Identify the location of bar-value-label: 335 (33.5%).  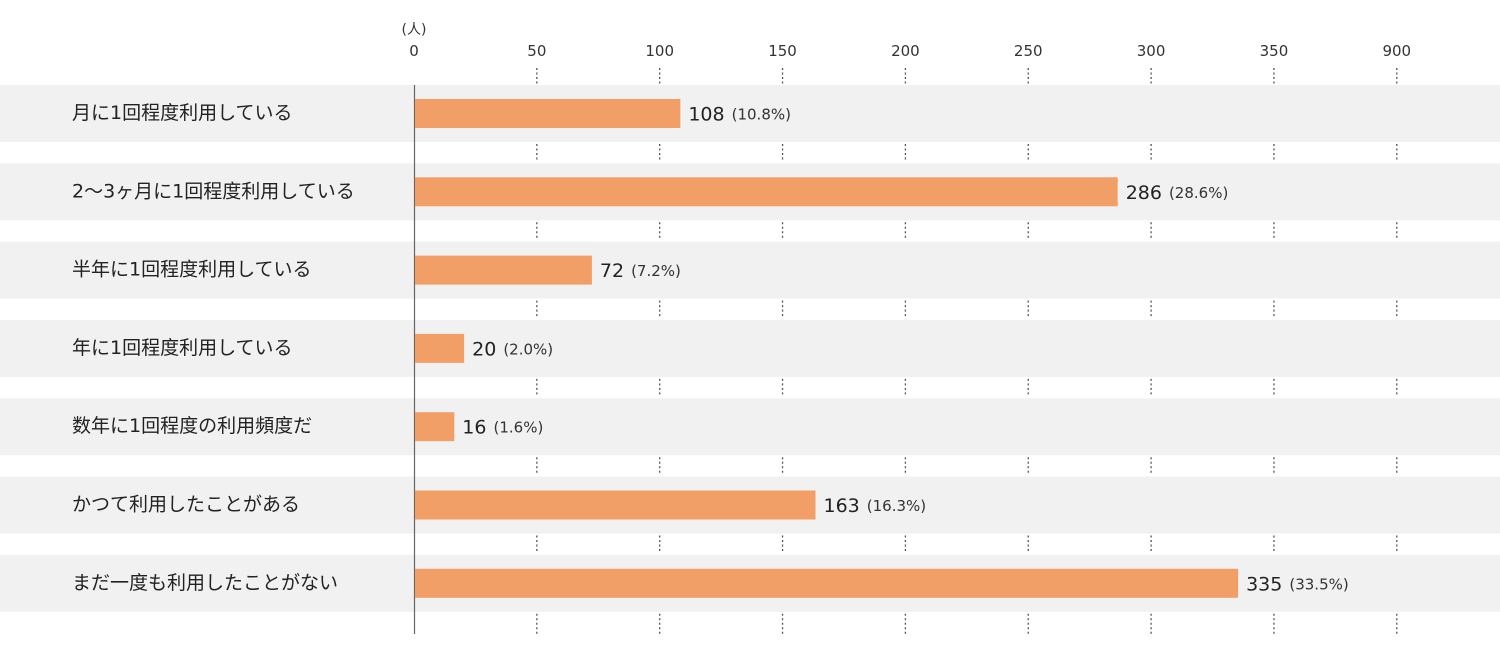
(1297, 584).